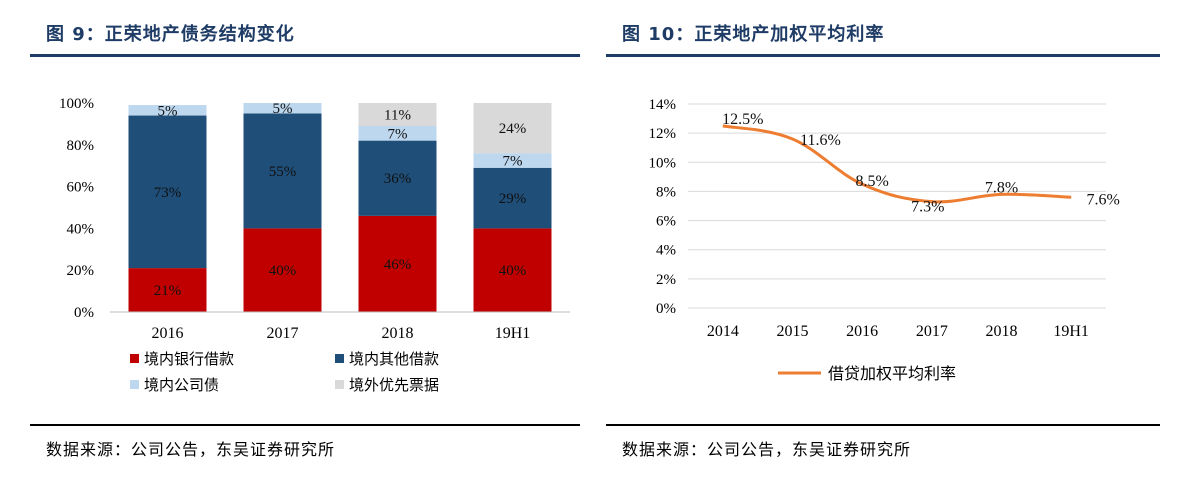  Describe the element at coordinates (663, 163) in the screenshot. I see `y-tick-label: 10%` at that location.